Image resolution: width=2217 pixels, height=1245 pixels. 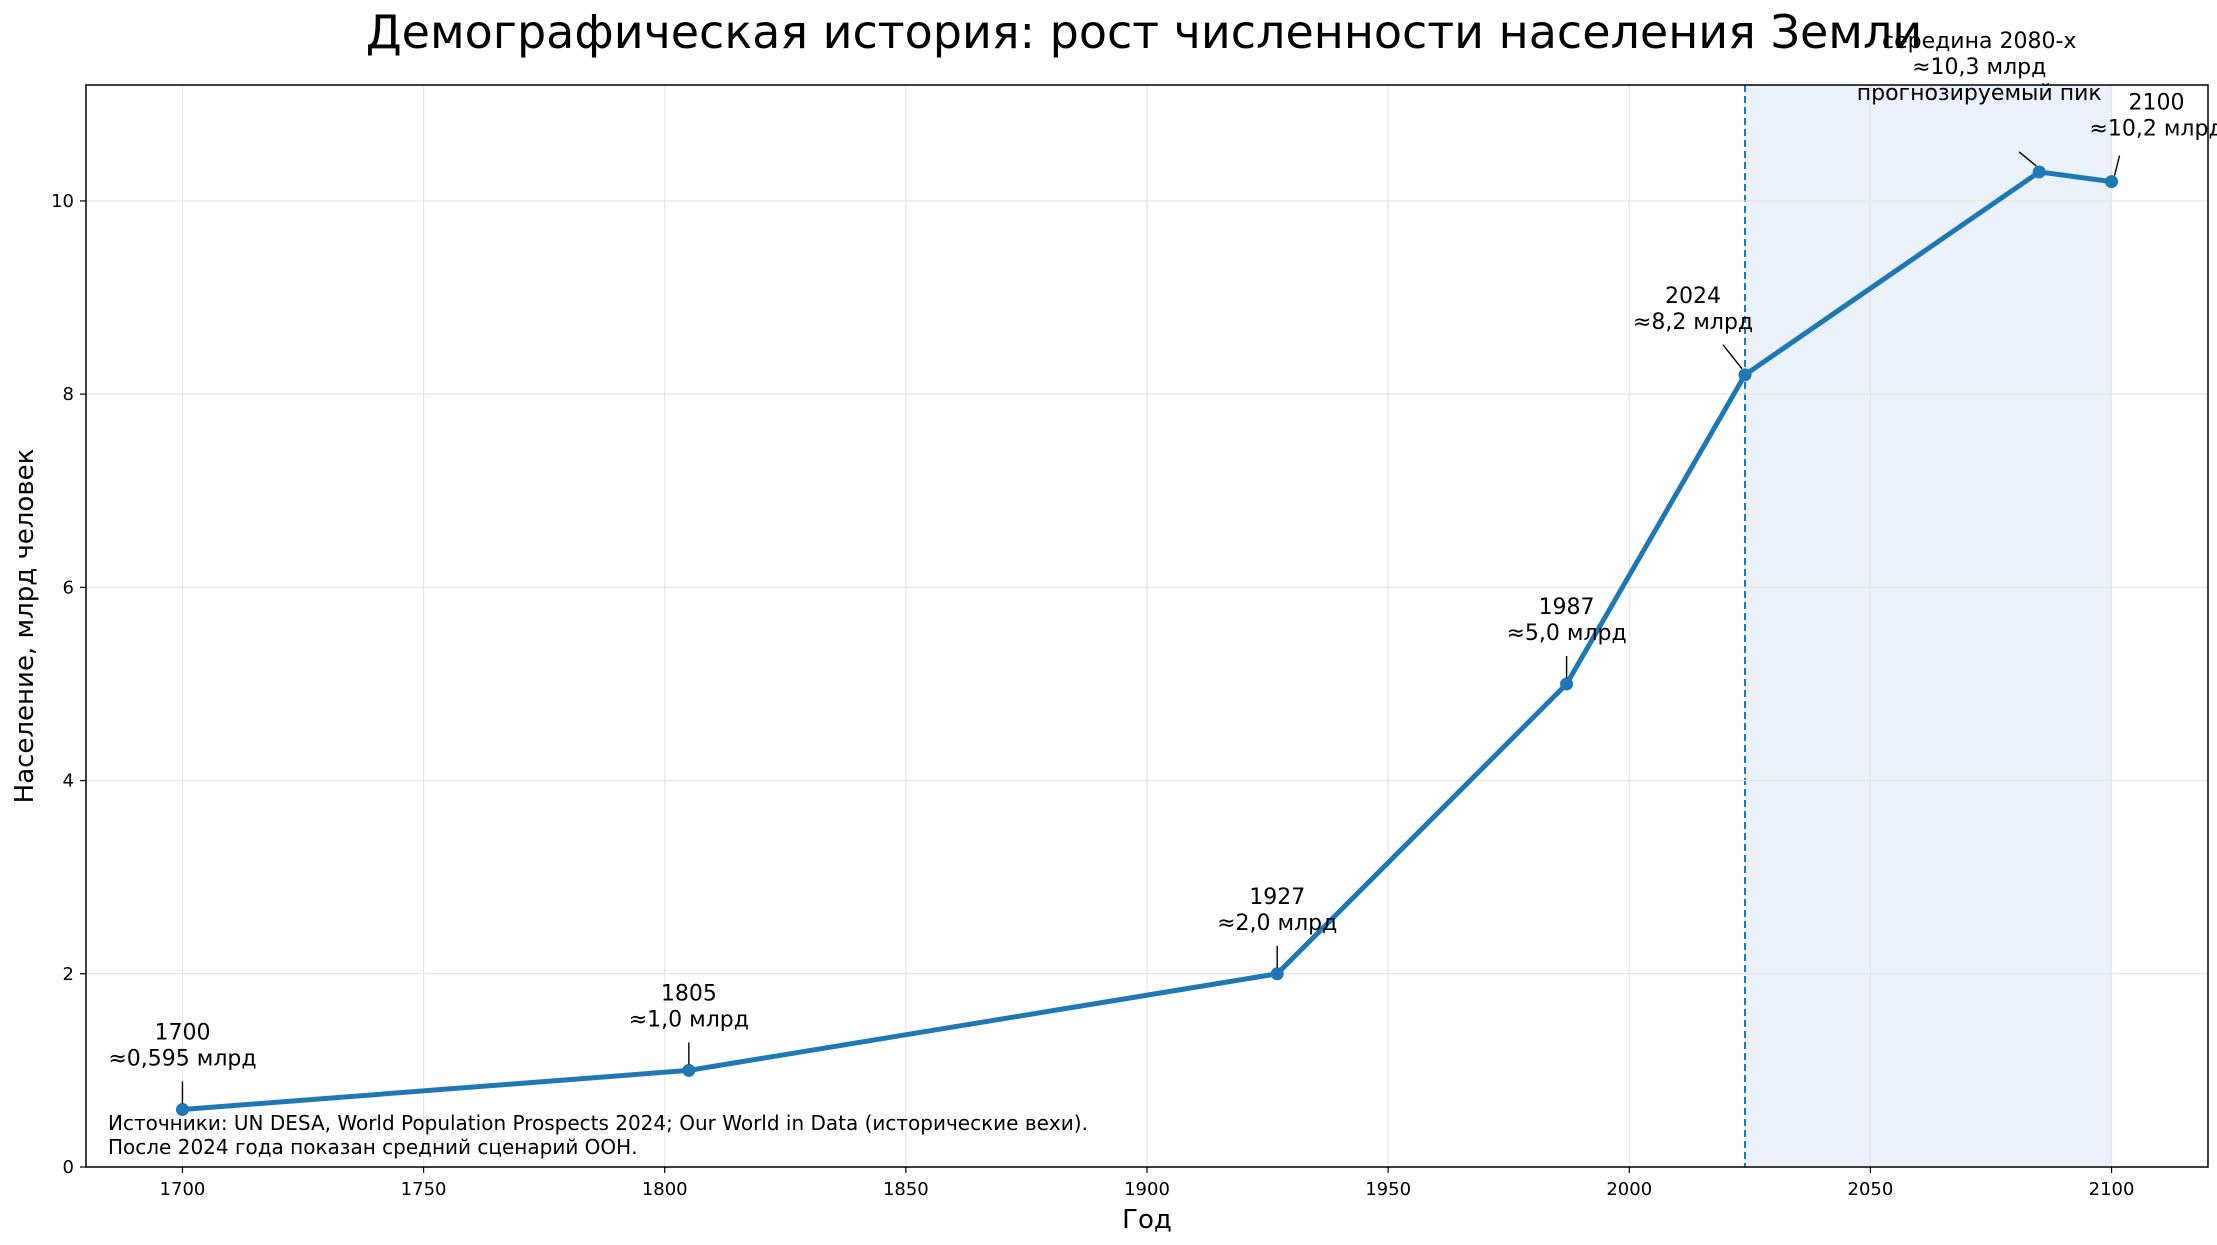 I want to click on annotation-text: ≈8,2 млрд, so click(x=1693, y=322).